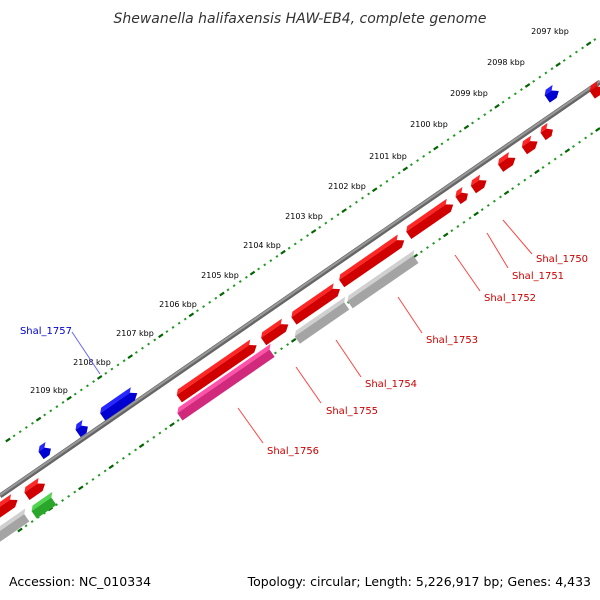 This screenshot has height=600, width=600. What do you see at coordinates (250, 425) in the screenshot?
I see `callout-line` at bounding box center [250, 425].